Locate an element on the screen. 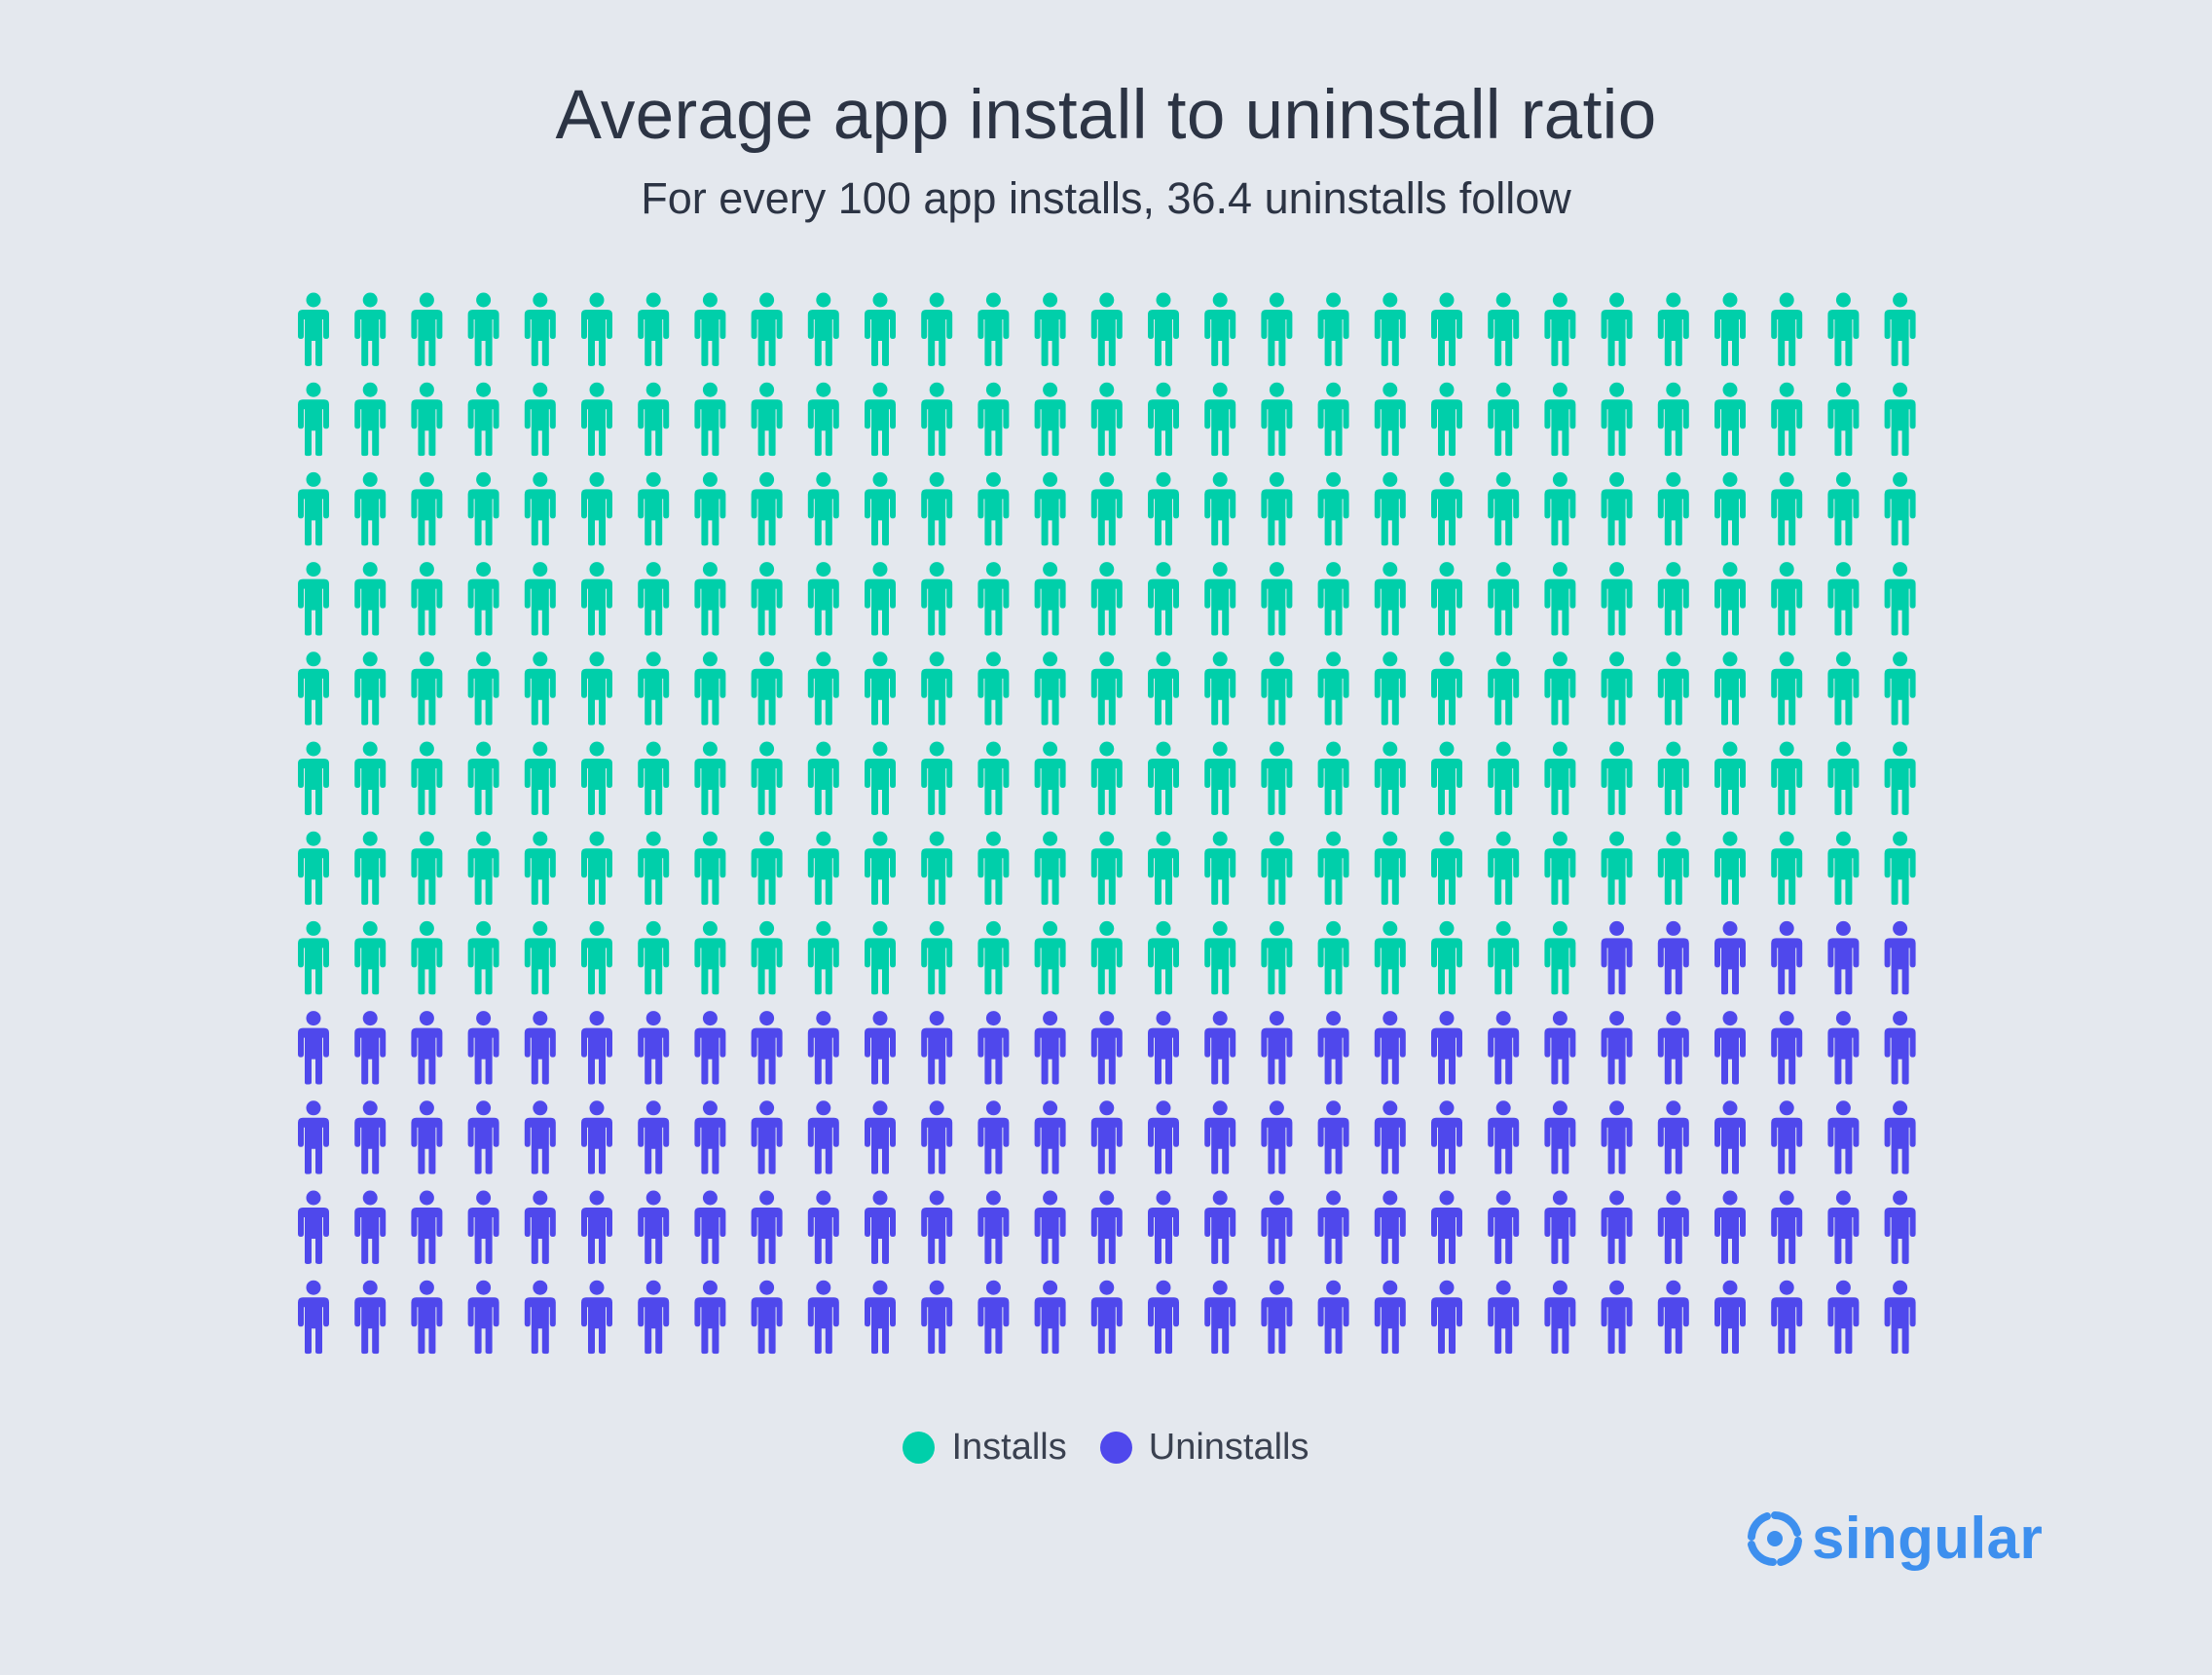 This screenshot has width=2212, height=1675. chart-legend: Installs Uninstalls is located at coordinates (1106, 1448).